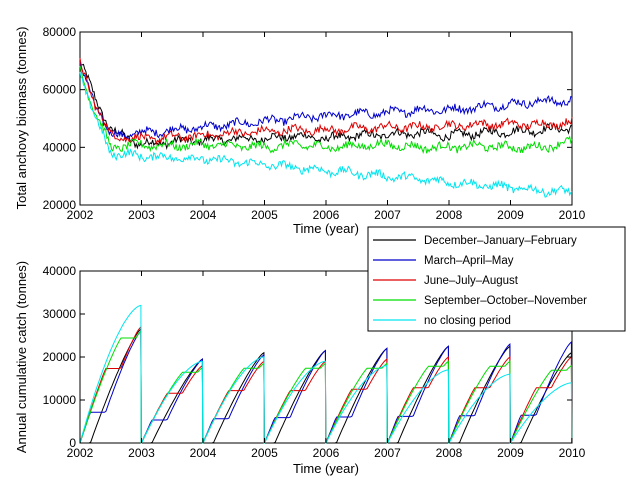 The height and width of the screenshot is (490, 638). Describe the element at coordinates (505, 301) in the screenshot. I see `legend-label: September–October–November` at that location.